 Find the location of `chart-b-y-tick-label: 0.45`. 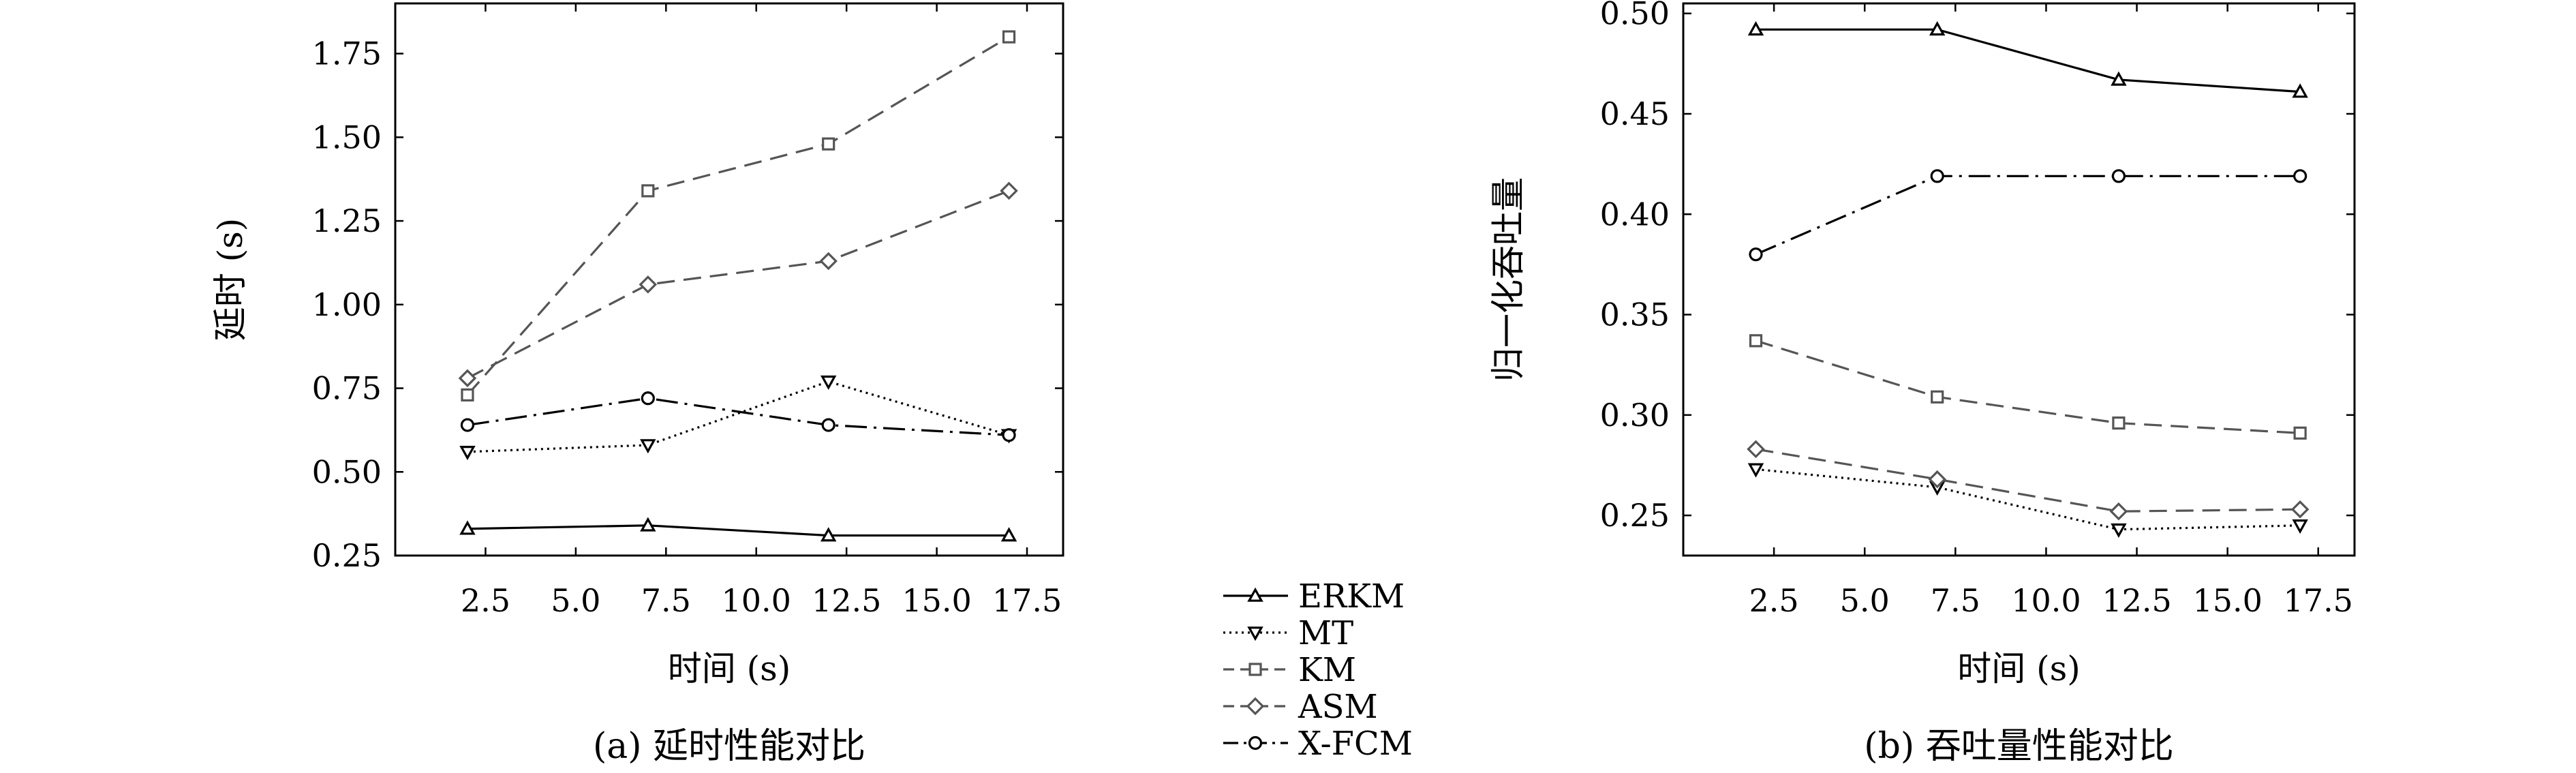

chart-b-y-tick-label: 0.45 is located at coordinates (1635, 113).